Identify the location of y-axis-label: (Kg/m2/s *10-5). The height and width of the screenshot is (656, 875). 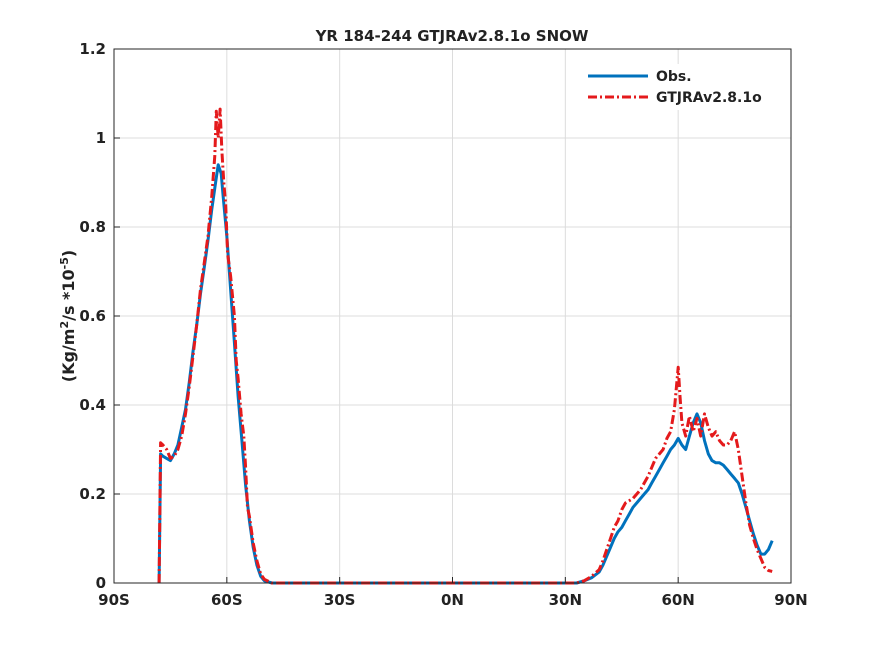
(68, 316).